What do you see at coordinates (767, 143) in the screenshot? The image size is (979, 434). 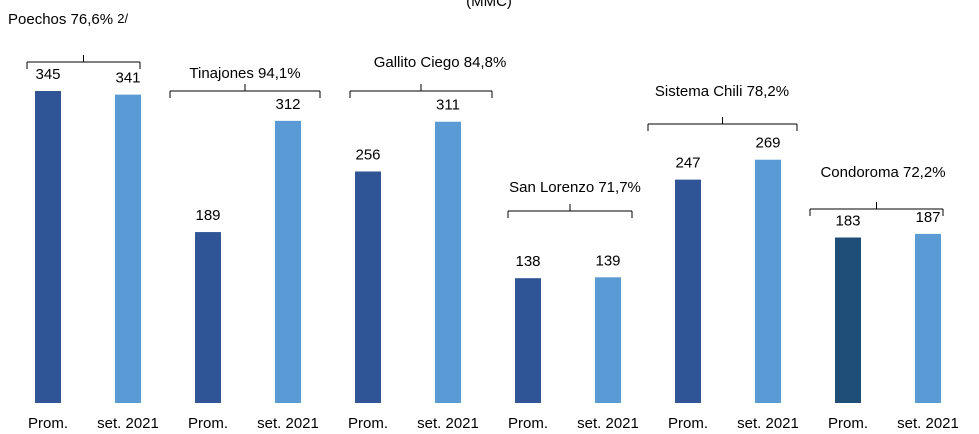 I see `value-label: 269` at bounding box center [767, 143].